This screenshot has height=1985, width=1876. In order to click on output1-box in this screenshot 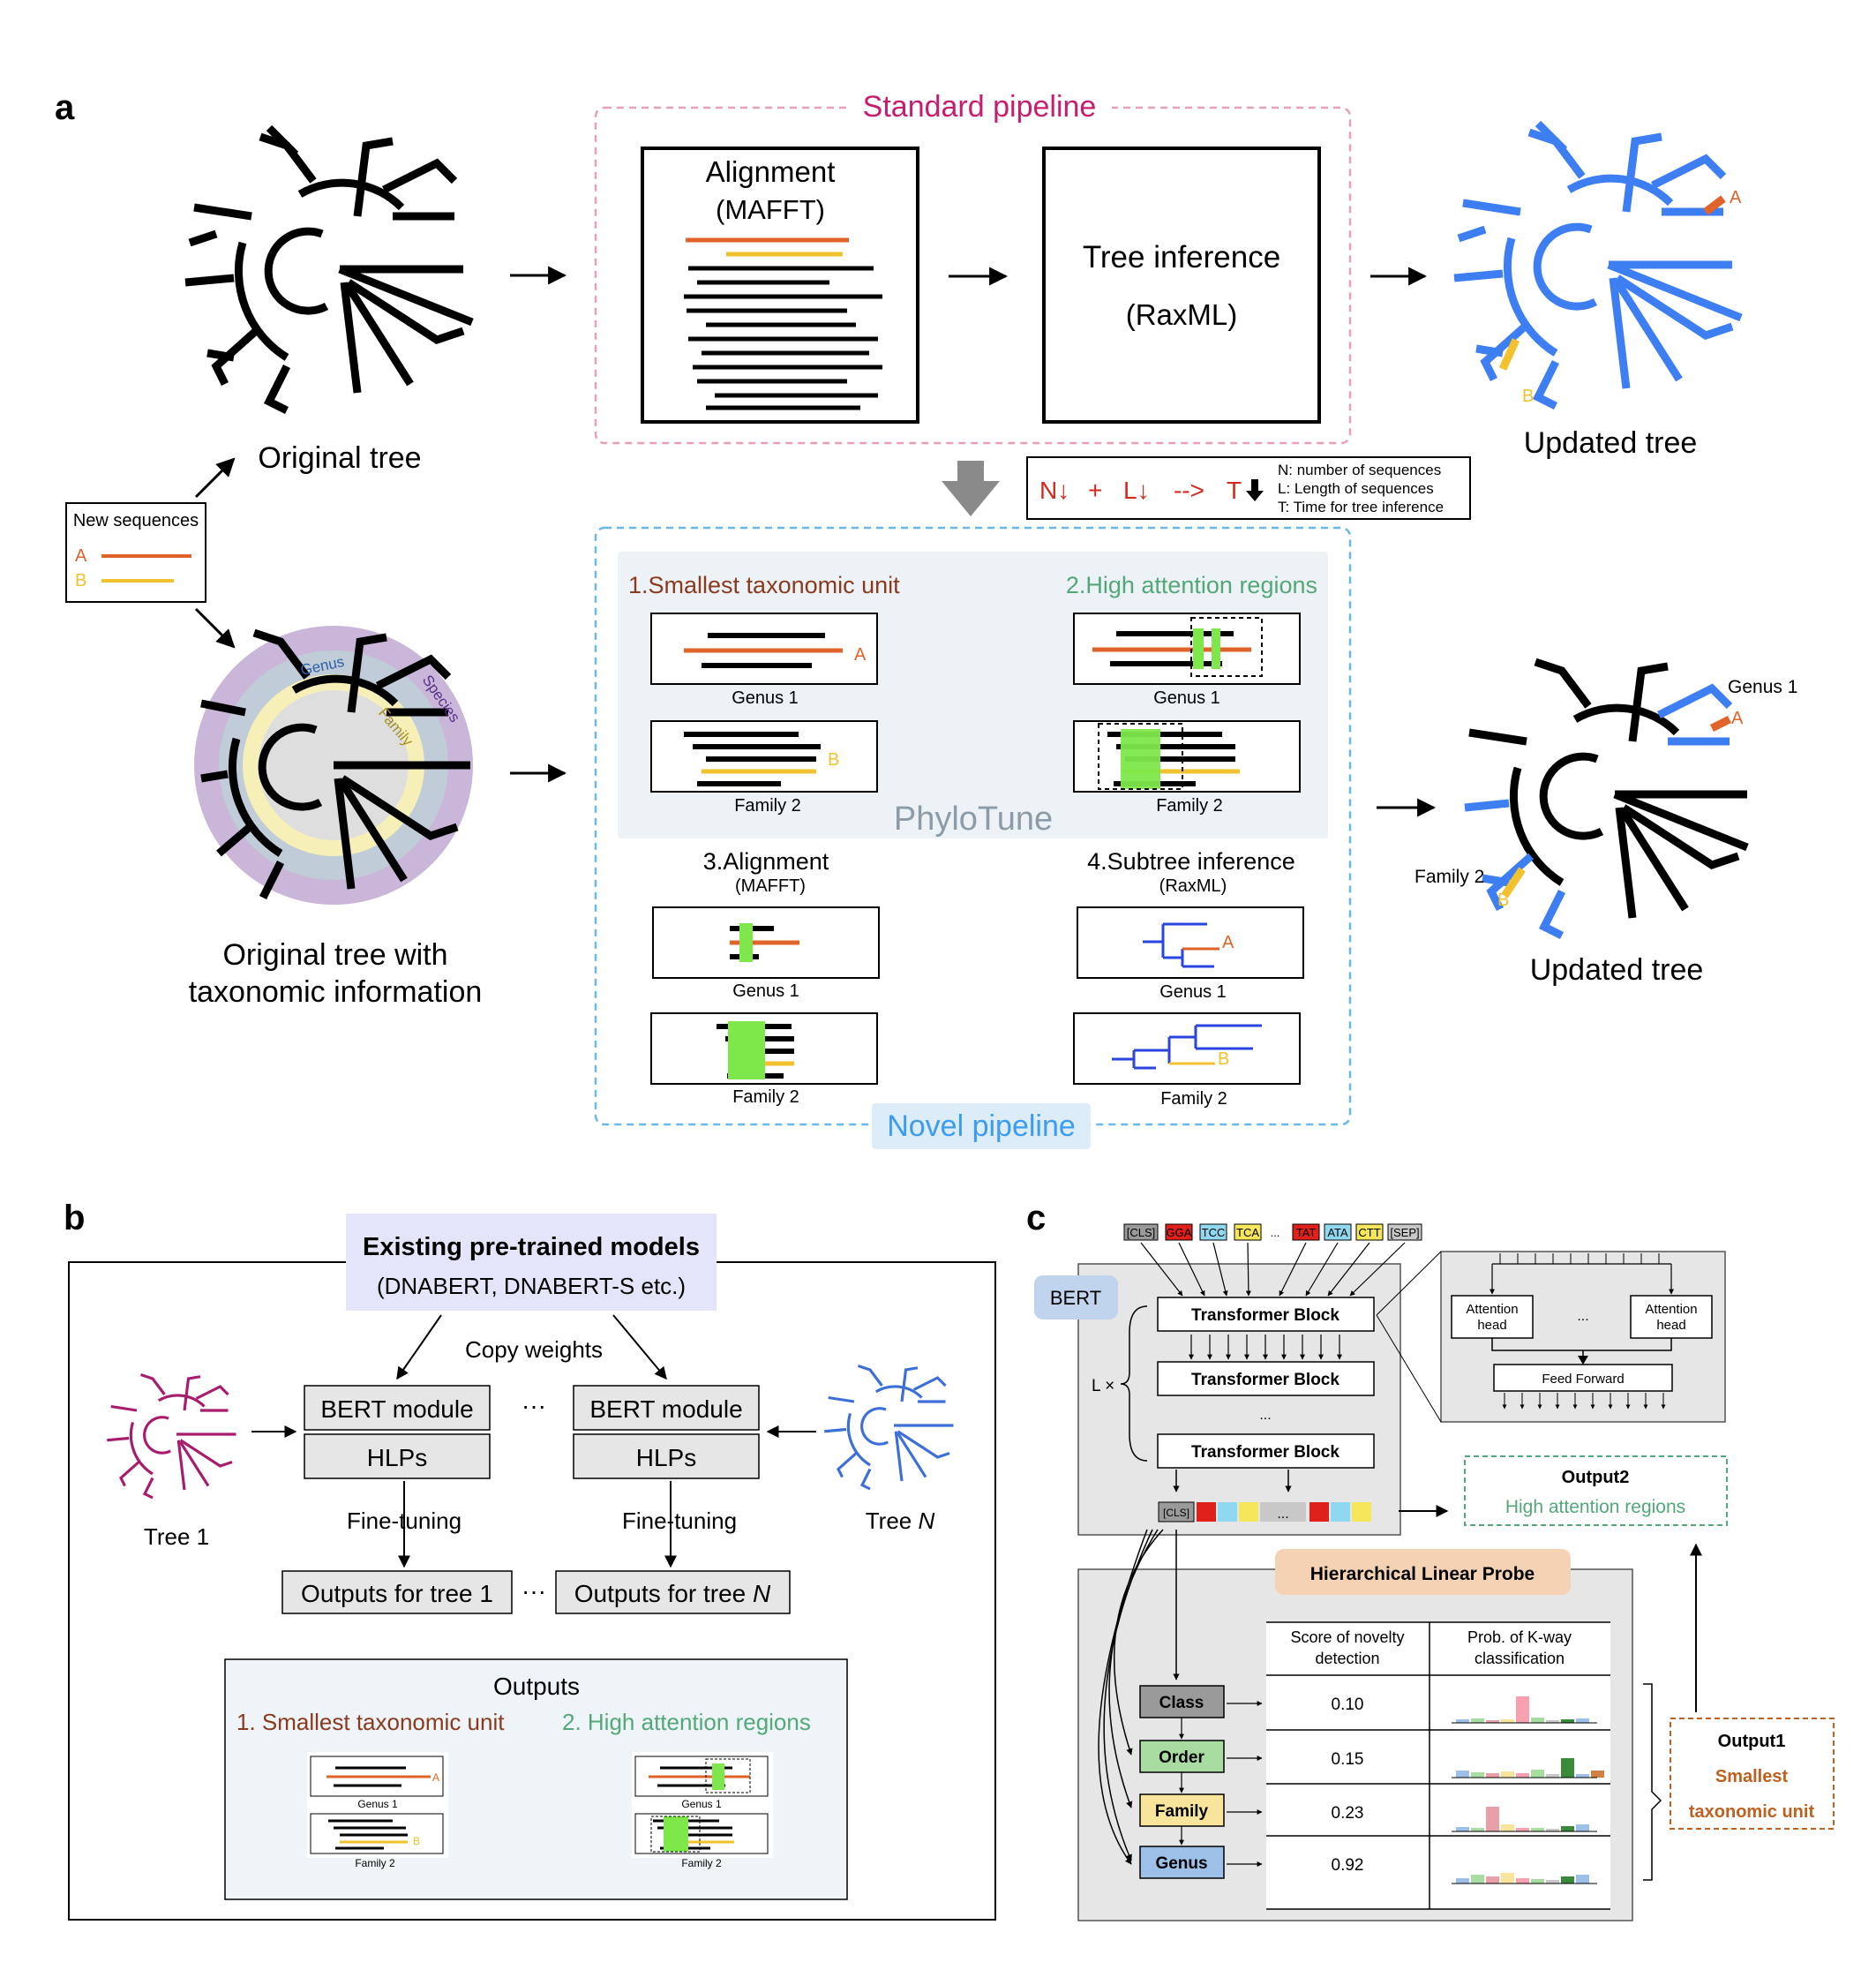, I will do `click(1752, 1774)`.